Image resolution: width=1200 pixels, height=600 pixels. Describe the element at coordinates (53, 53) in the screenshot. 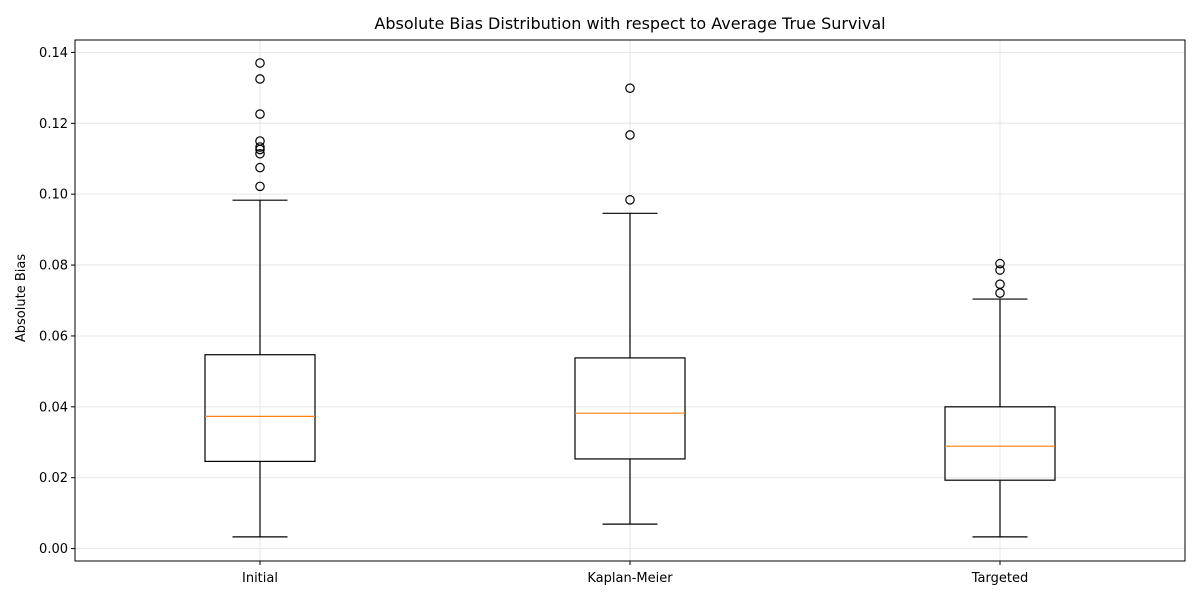

I see `y-tick-label: 0.14` at that location.